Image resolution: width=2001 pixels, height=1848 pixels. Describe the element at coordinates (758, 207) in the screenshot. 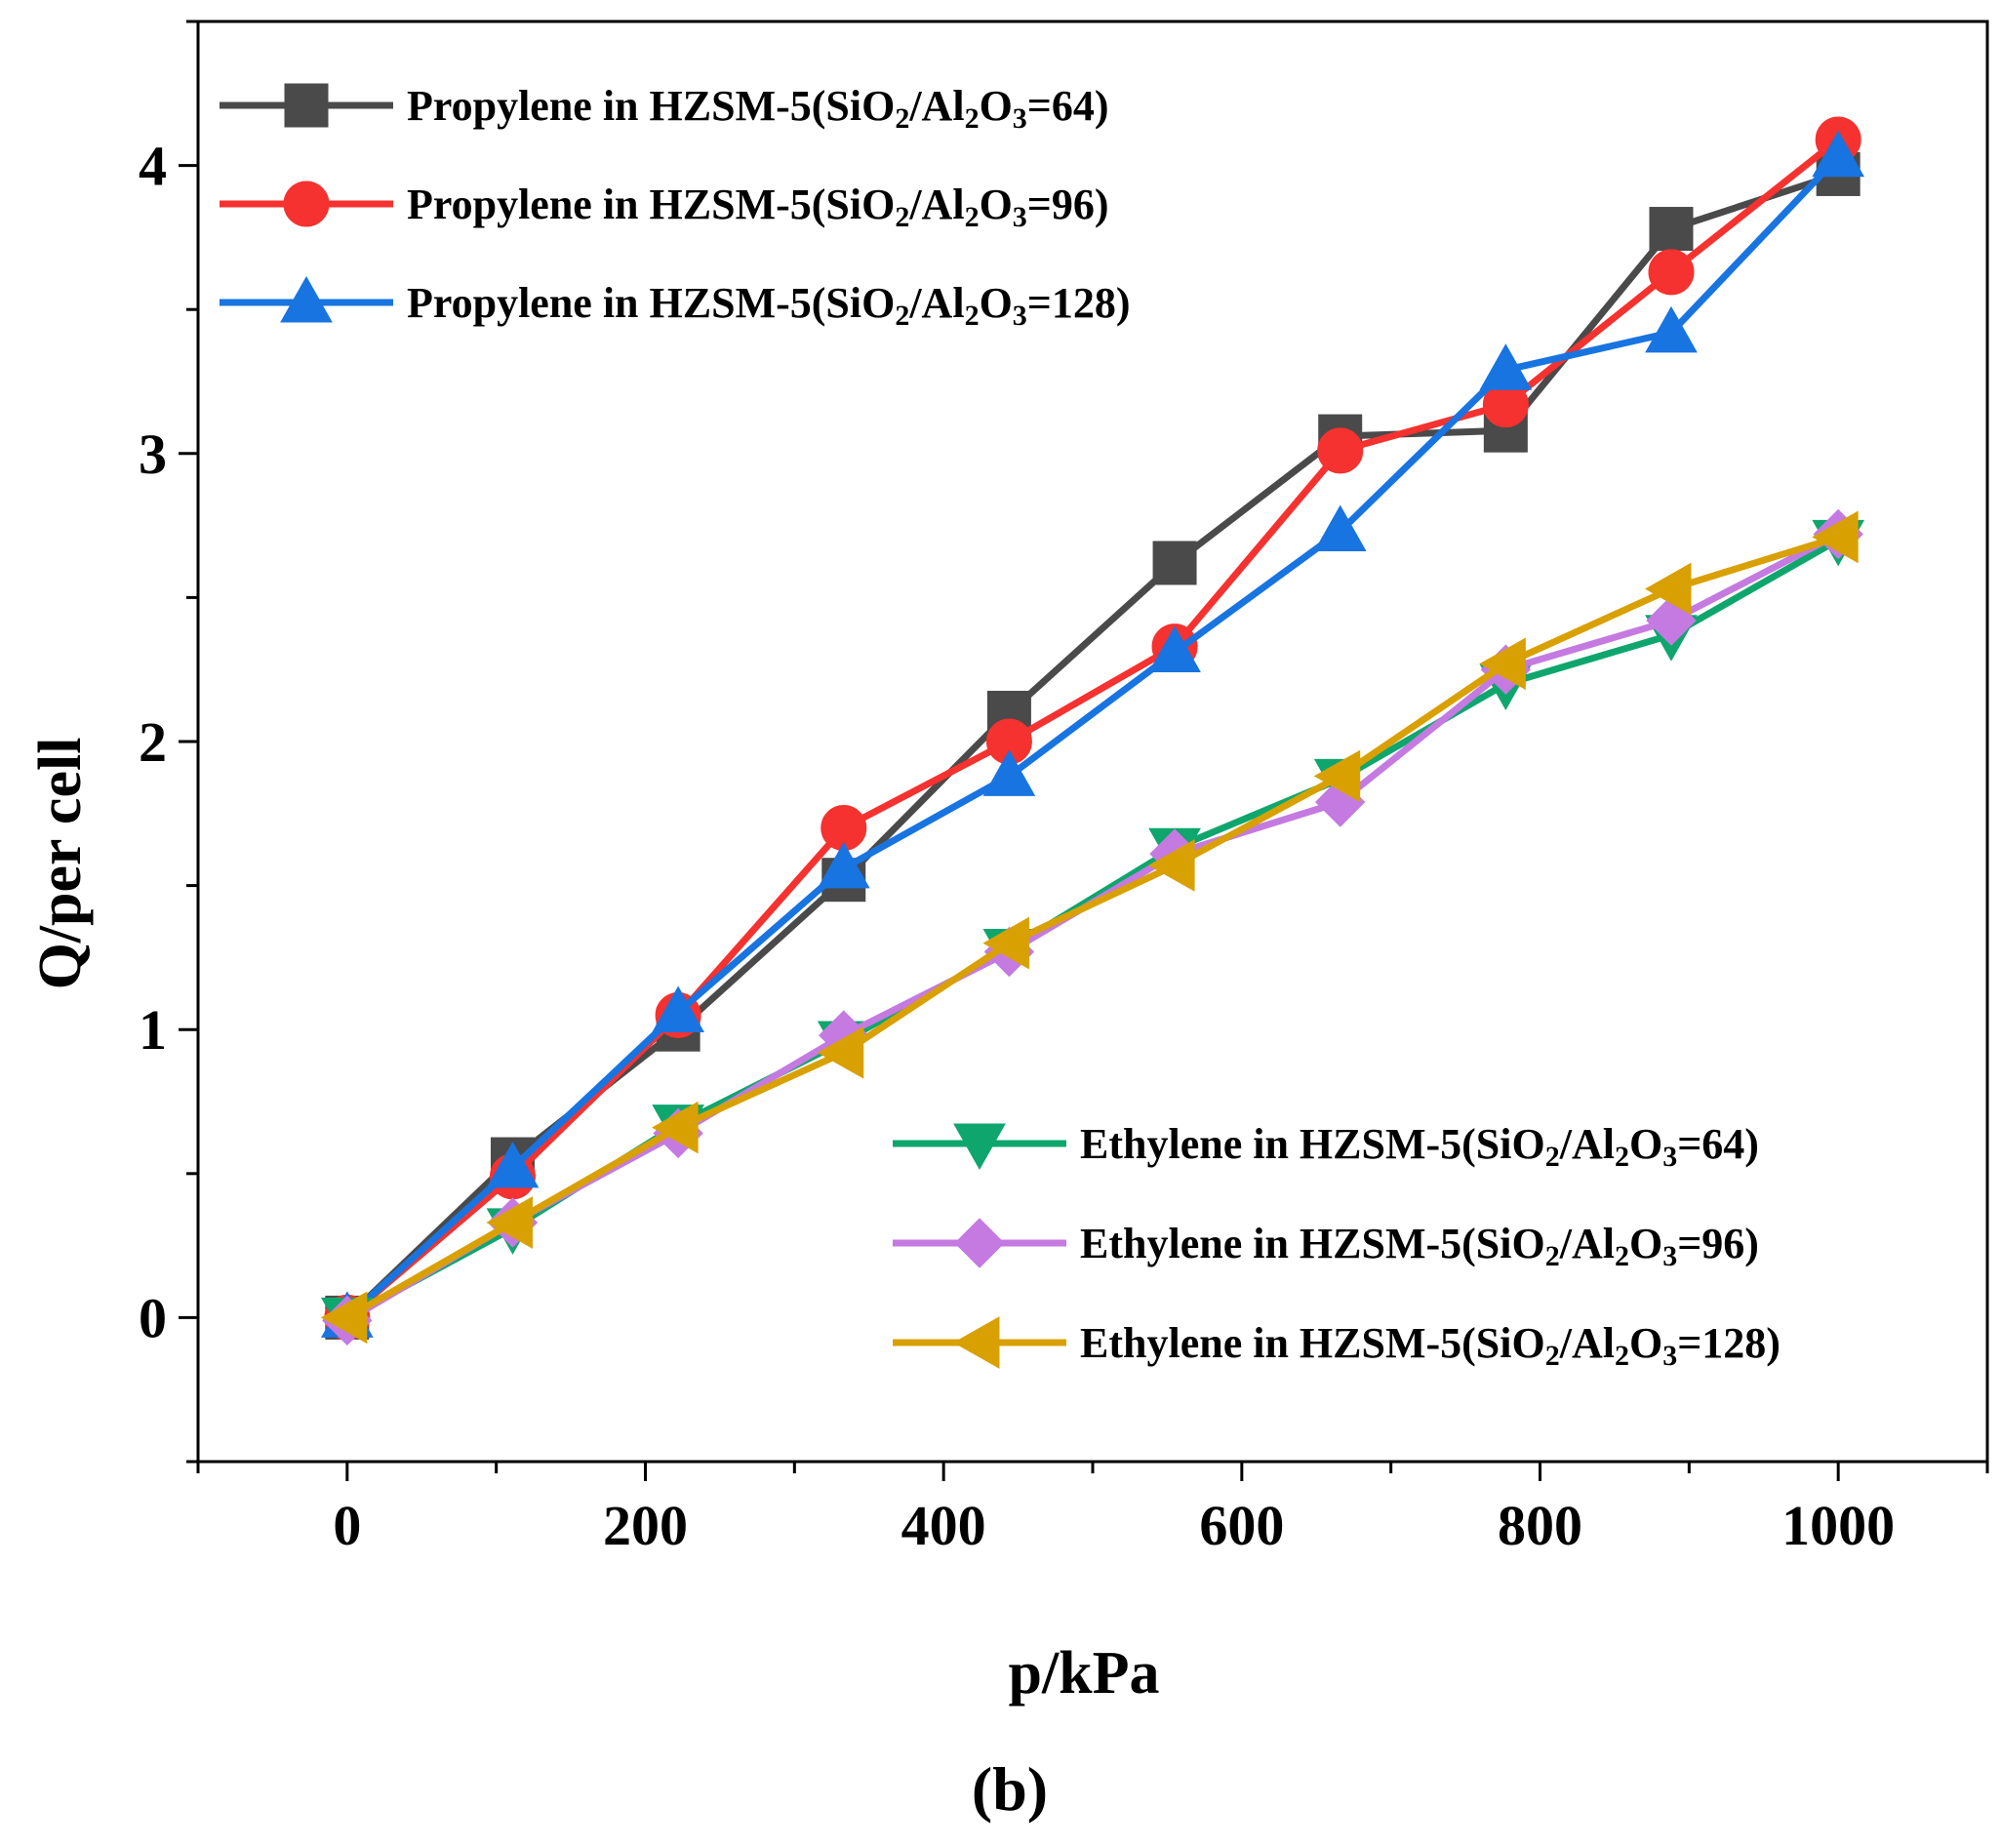

I see `legend-label: Propylene in HZSM-5(SiO2/Al2O3=96)` at that location.